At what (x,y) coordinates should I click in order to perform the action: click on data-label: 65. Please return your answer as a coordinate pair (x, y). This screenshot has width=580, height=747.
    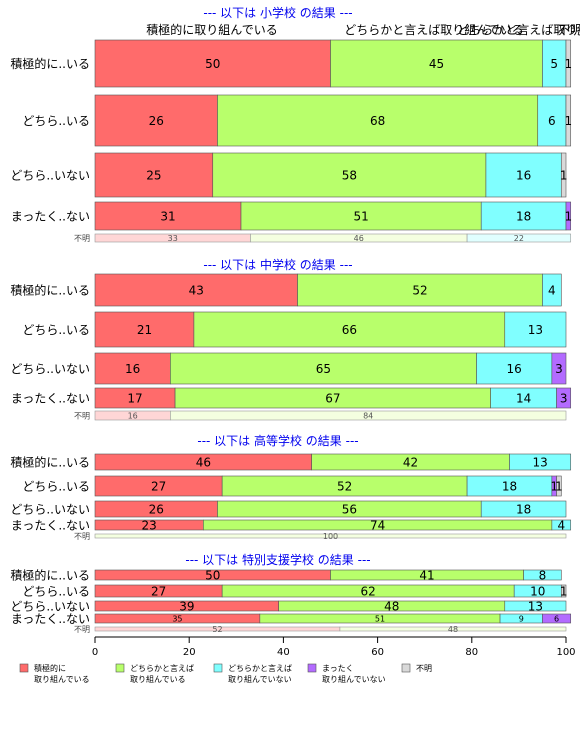
    Looking at the image, I should click on (323, 369).